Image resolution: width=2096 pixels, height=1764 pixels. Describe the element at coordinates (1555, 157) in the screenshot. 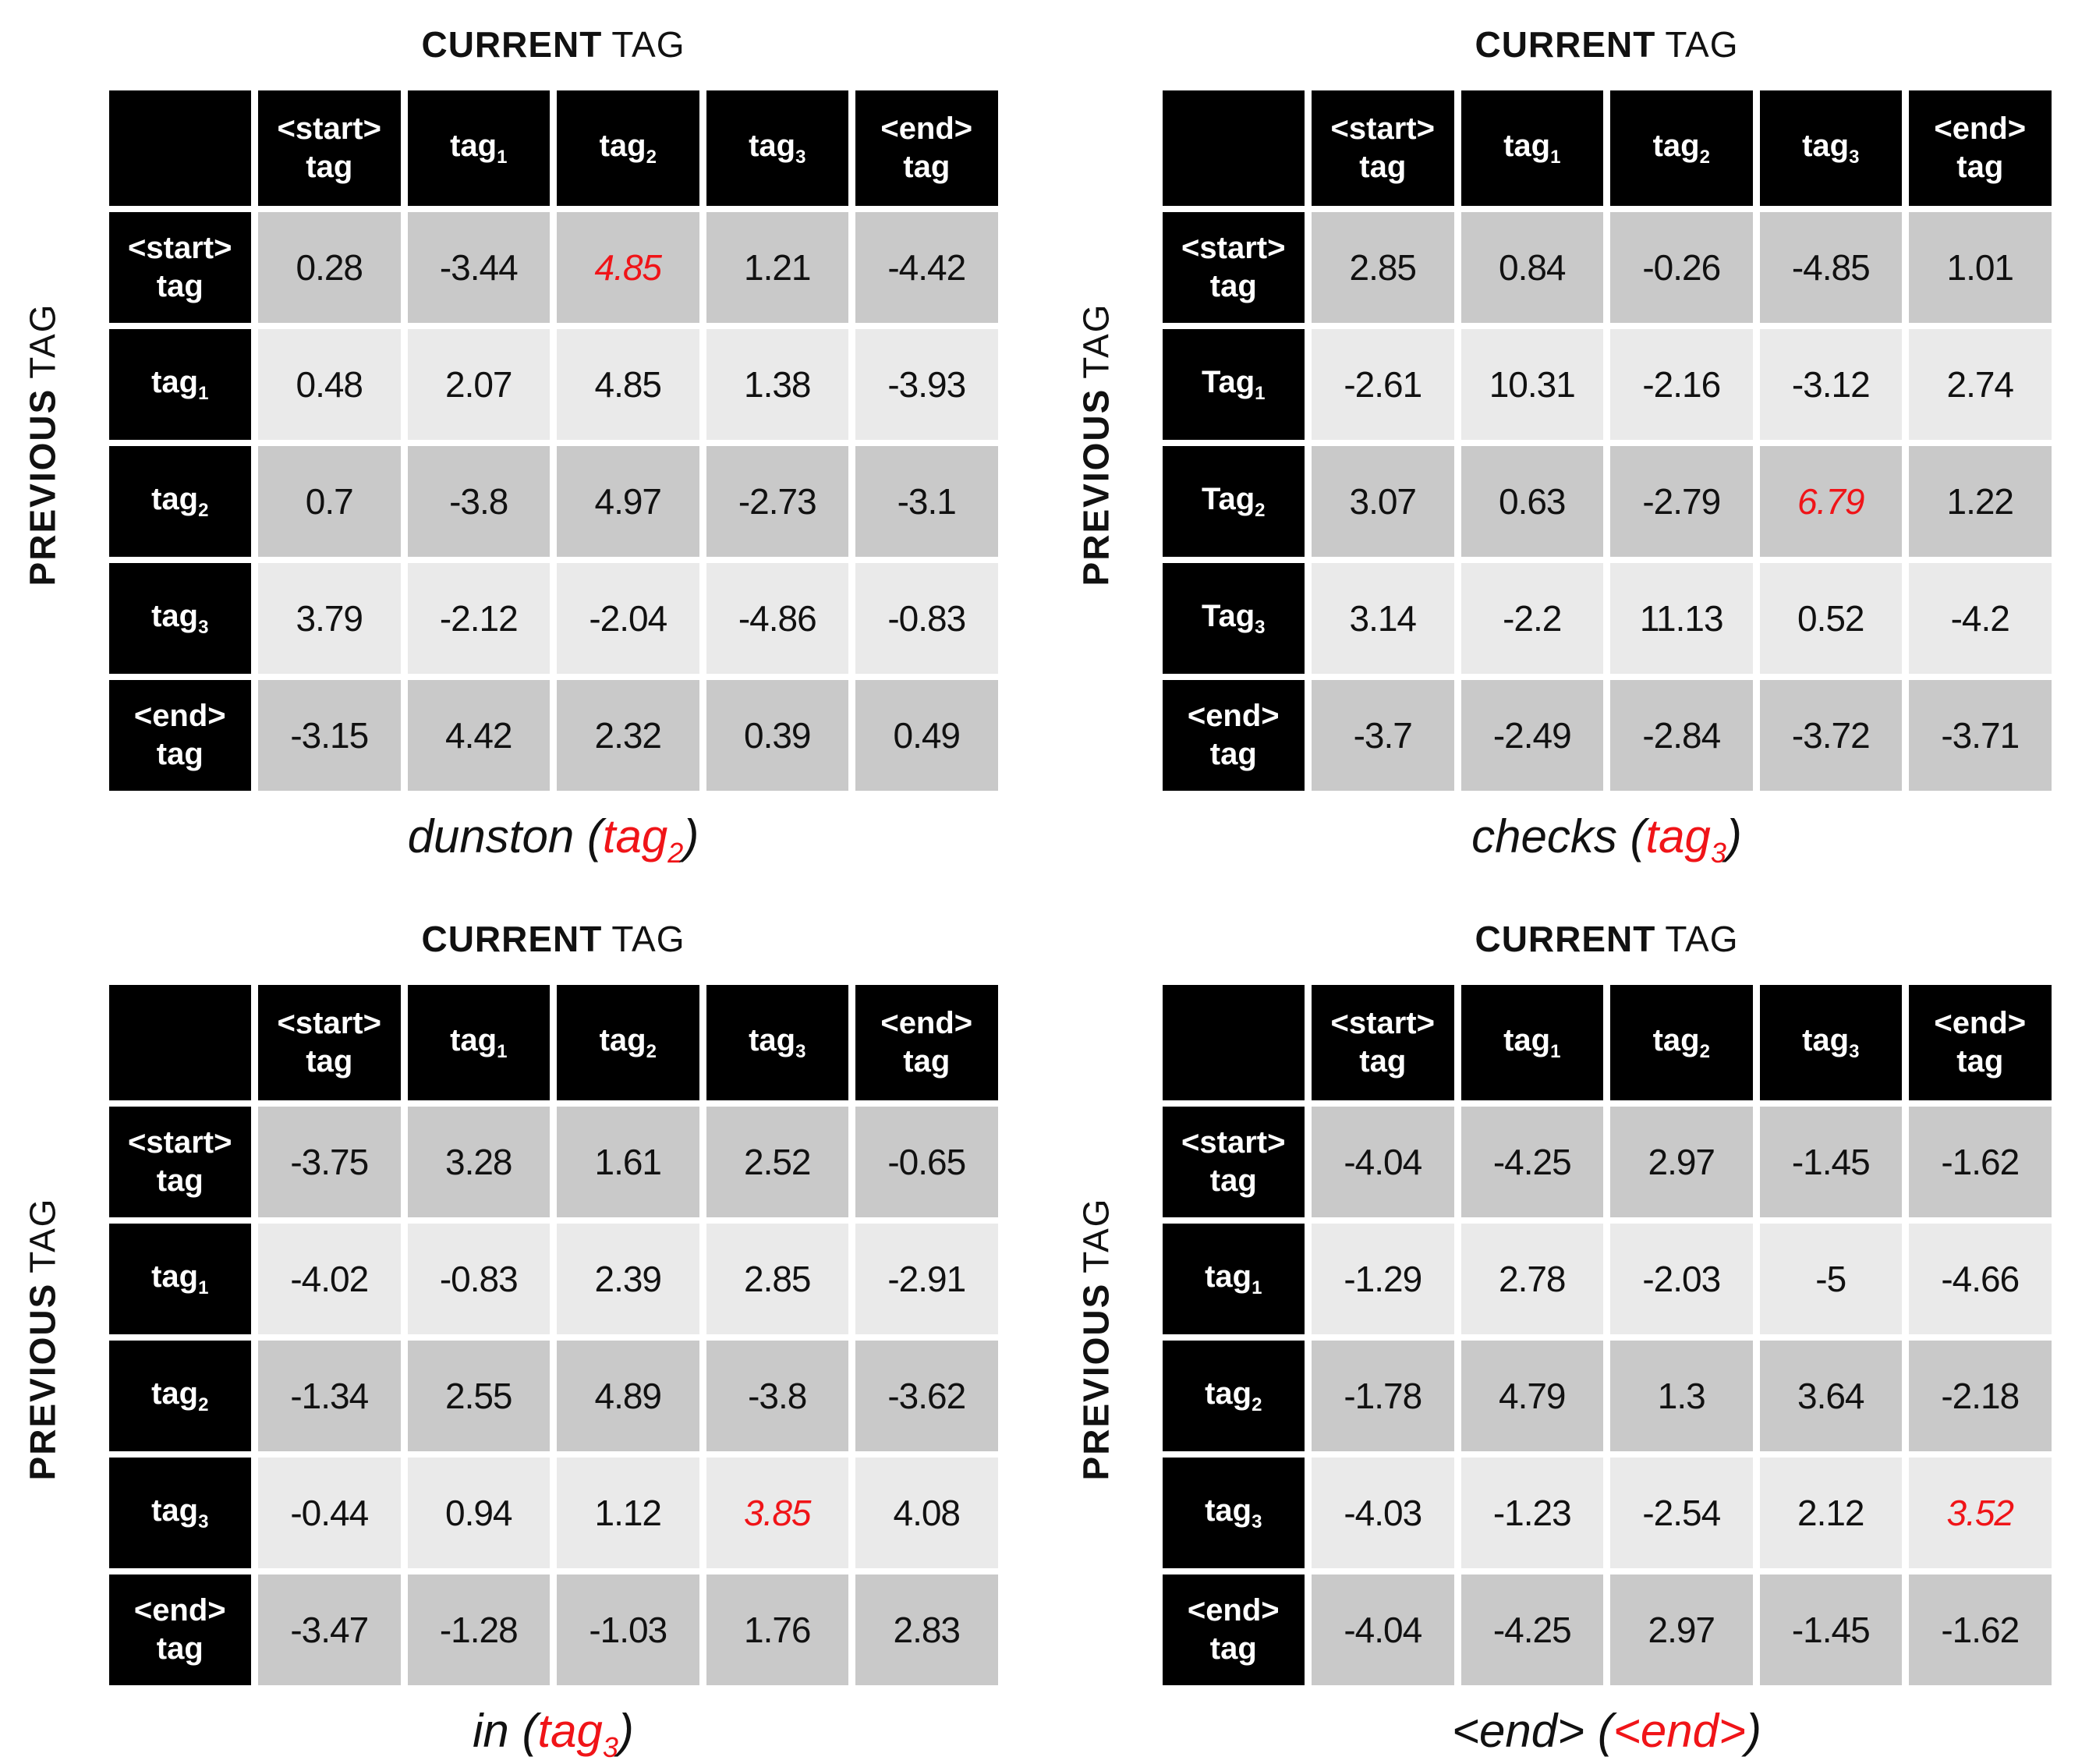

I see `col-header-subscript: 1` at that location.